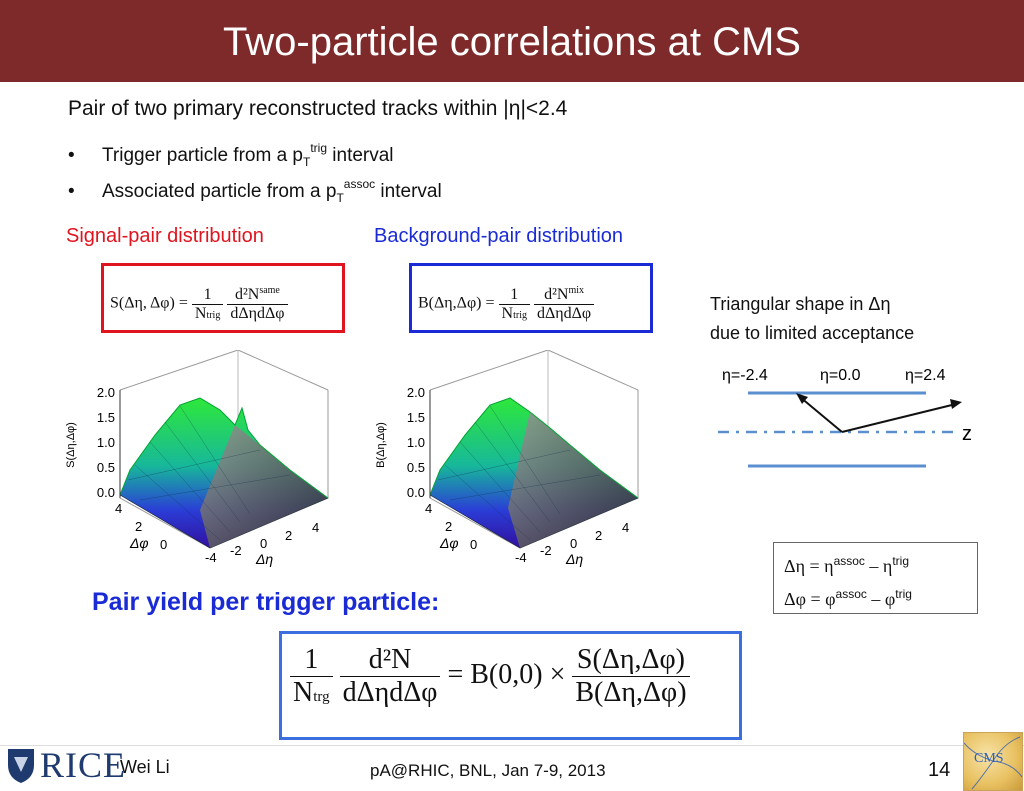 This screenshot has height=791, width=1024. What do you see at coordinates (745, 375) in the screenshot?
I see `eta-label-left: η=-2.4` at bounding box center [745, 375].